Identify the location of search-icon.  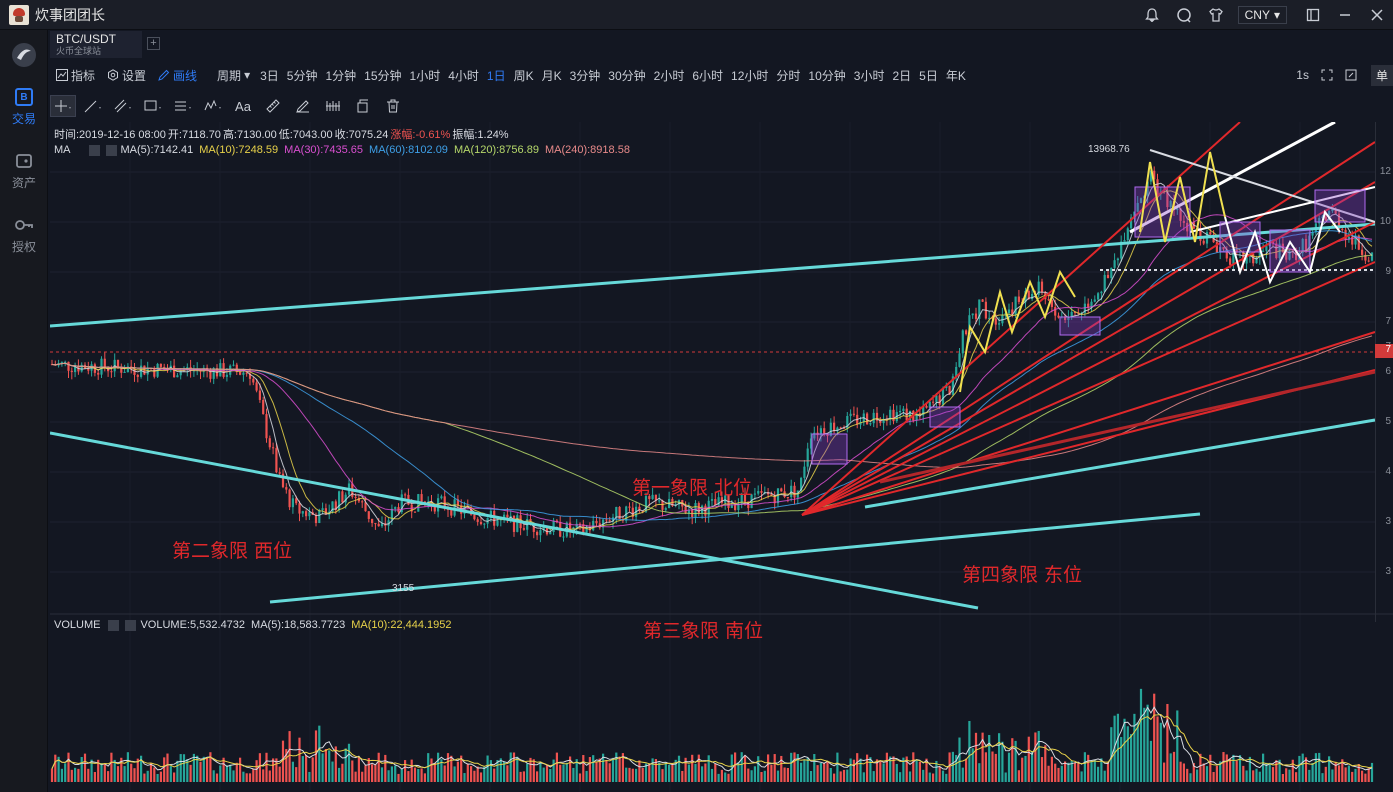
(1184, 15).